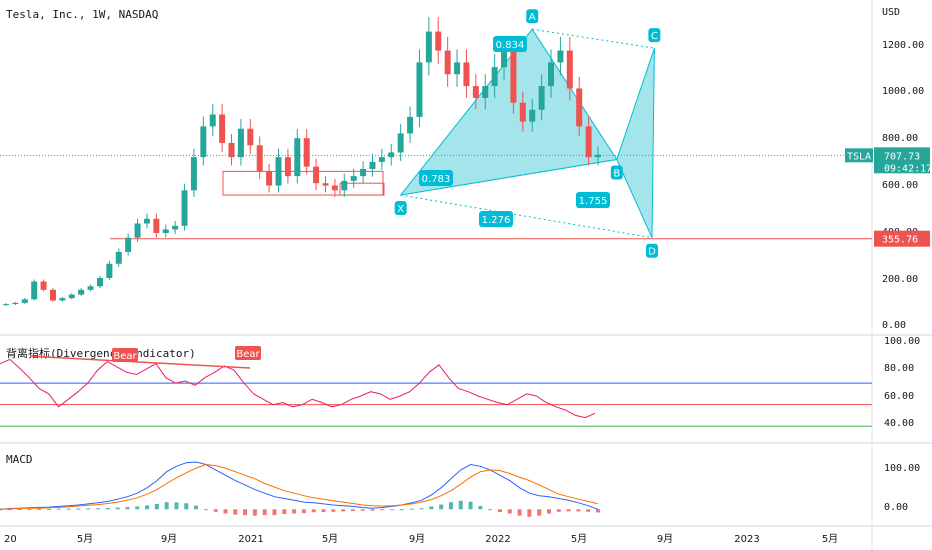 The image size is (932, 550). Describe the element at coordinates (299, 485) in the screenshot. I see `macd-line` at that location.